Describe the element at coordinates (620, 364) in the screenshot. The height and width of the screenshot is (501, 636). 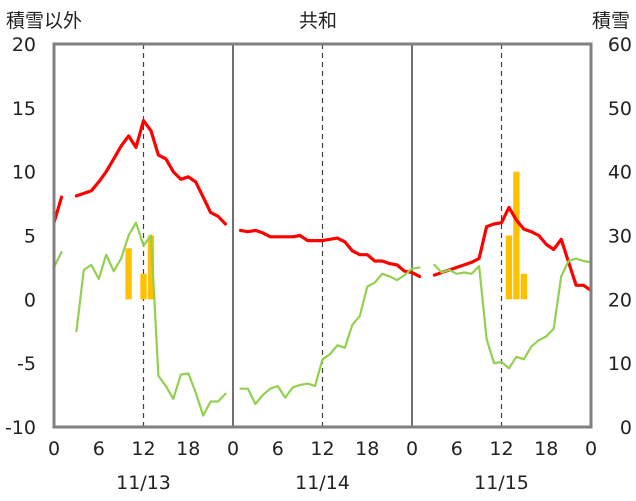
I see `y-right-tick-label-6: 10` at that location.